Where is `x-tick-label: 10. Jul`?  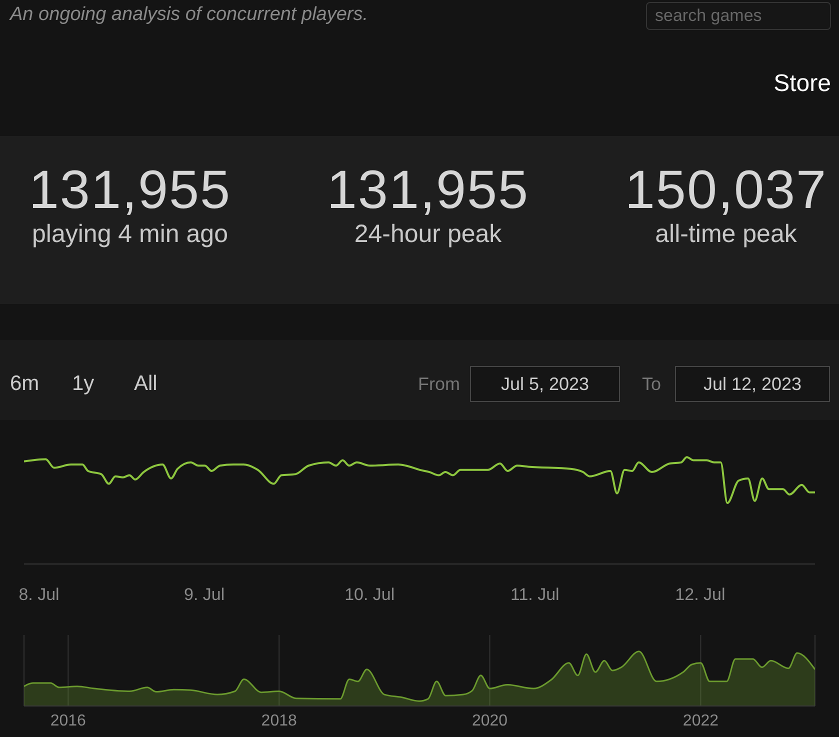
x-tick-label: 10. Jul is located at coordinates (369, 594).